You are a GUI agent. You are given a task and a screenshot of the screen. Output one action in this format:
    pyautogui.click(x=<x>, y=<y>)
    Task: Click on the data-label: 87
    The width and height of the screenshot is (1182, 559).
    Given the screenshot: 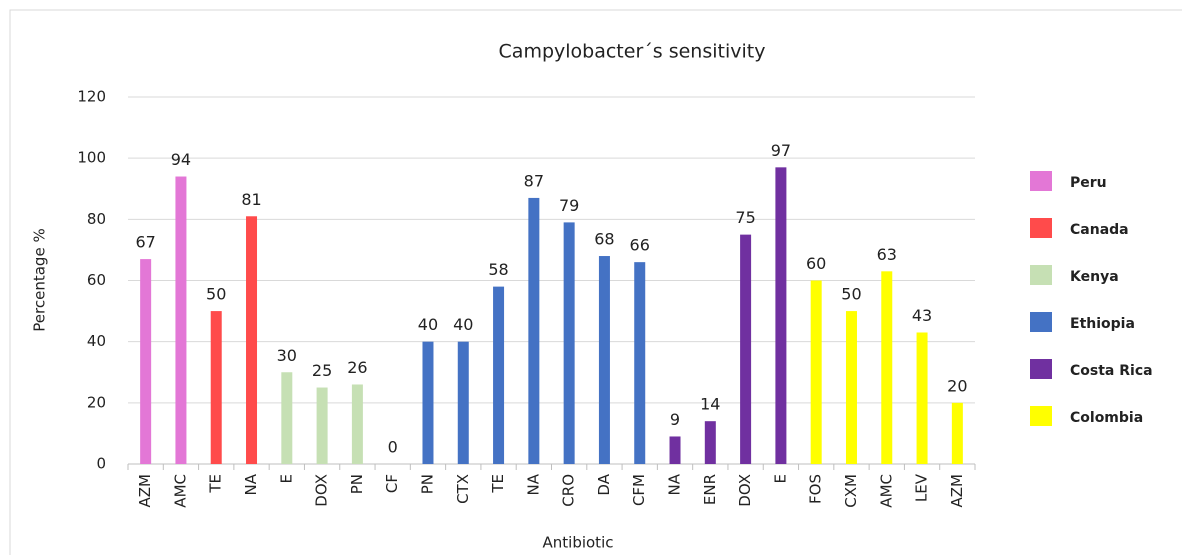 What is the action you would take?
    pyautogui.click(x=534, y=180)
    